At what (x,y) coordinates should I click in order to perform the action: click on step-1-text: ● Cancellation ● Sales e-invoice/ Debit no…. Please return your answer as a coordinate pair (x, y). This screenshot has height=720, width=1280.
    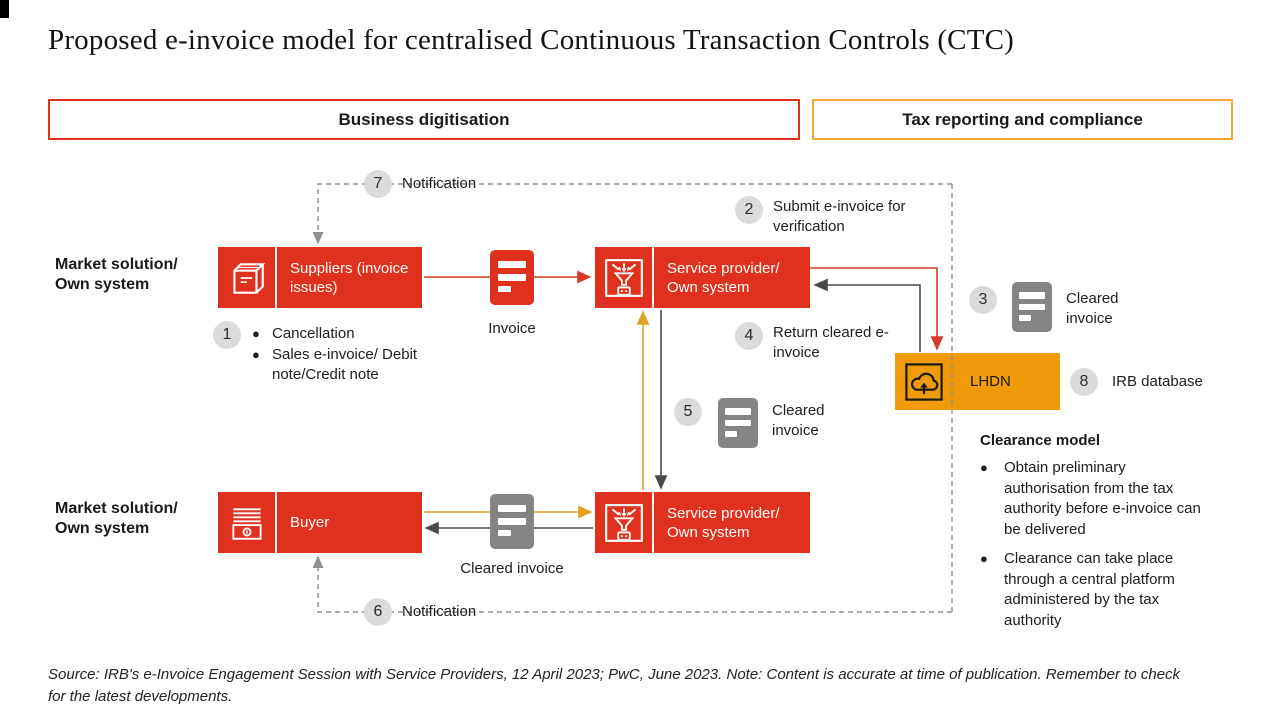
    Looking at the image, I should click on (352, 355).